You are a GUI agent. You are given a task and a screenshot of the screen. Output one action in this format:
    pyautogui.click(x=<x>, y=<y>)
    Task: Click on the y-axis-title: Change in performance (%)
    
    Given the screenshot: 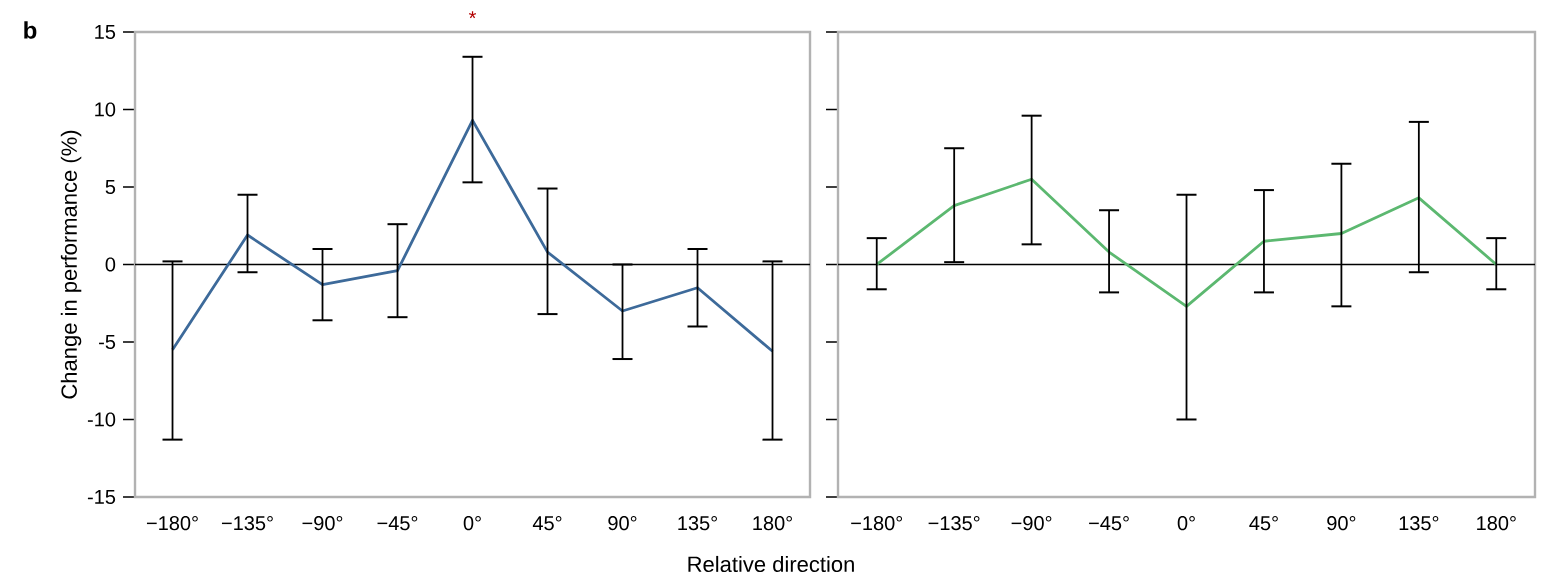 What is the action you would take?
    pyautogui.click(x=71, y=264)
    